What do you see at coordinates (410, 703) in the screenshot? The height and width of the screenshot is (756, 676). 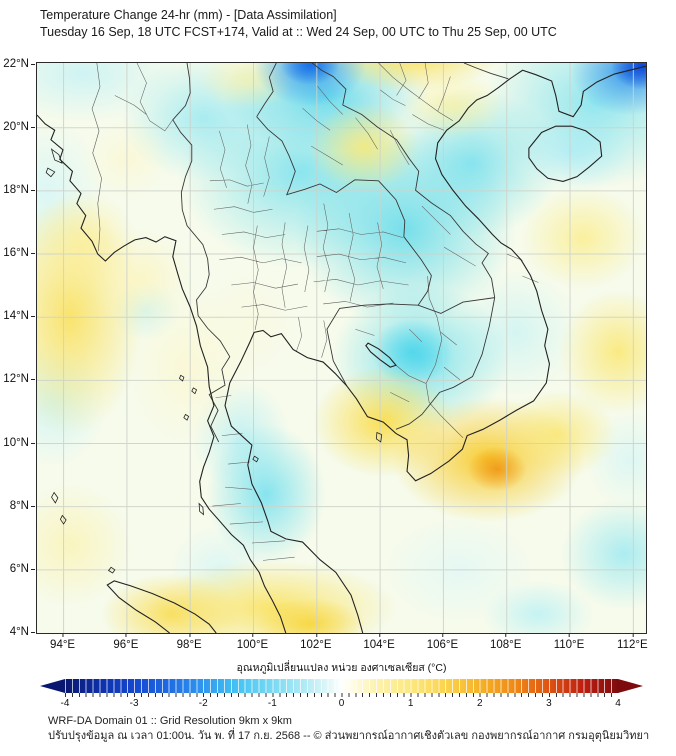 I see `colorbar-tick-label: 1` at bounding box center [410, 703].